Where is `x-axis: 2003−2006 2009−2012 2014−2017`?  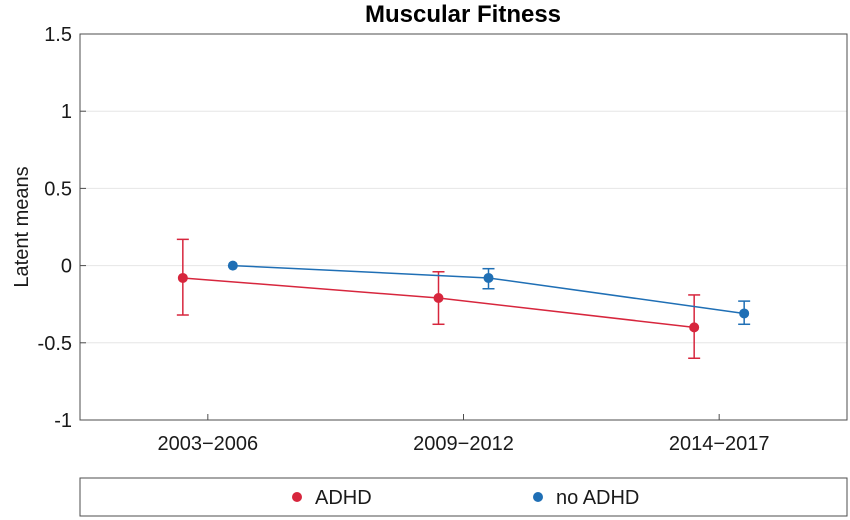 x-axis: 2003−2006 2009−2012 2014−2017 is located at coordinates (463, 434).